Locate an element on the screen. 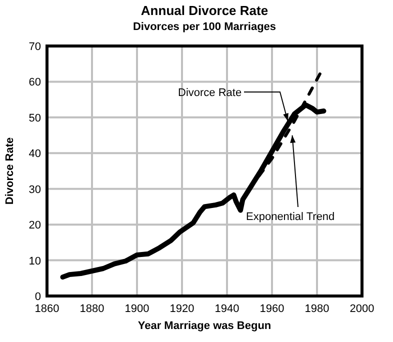 Image resolution: width=393 pixels, height=342 pixels. y-tick-label: 20 is located at coordinates (34, 226).